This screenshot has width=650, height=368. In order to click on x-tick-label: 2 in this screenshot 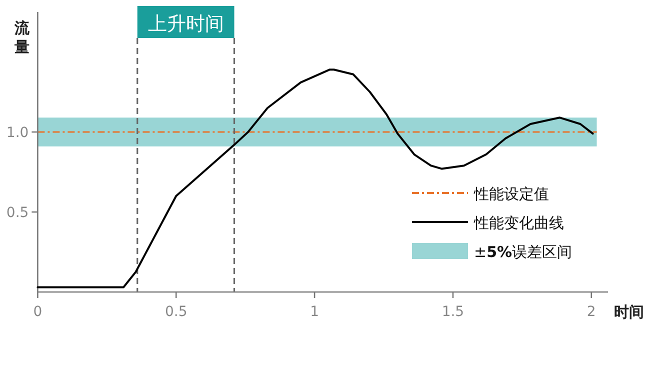, I will do `click(591, 312)`.